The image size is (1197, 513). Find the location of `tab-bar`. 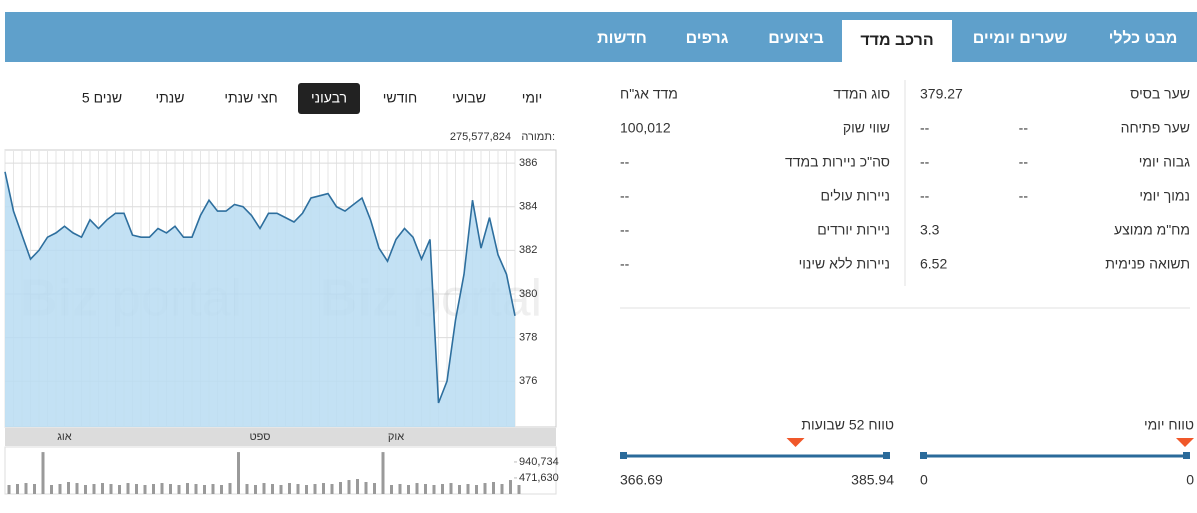

tab-bar is located at coordinates (601, 37).